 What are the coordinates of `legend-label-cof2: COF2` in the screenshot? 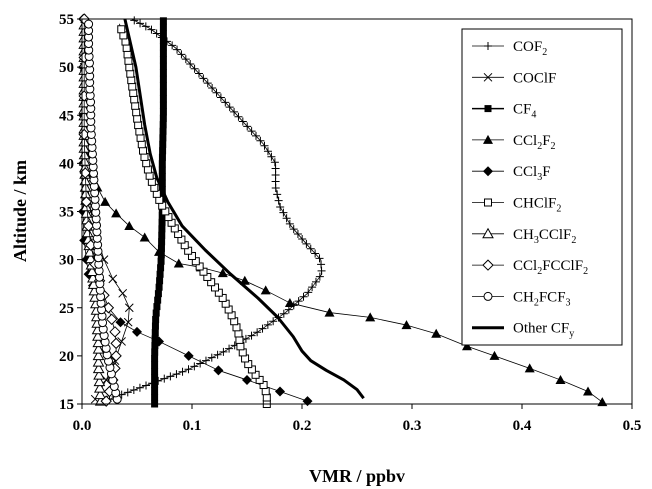 It's located at (530, 48).